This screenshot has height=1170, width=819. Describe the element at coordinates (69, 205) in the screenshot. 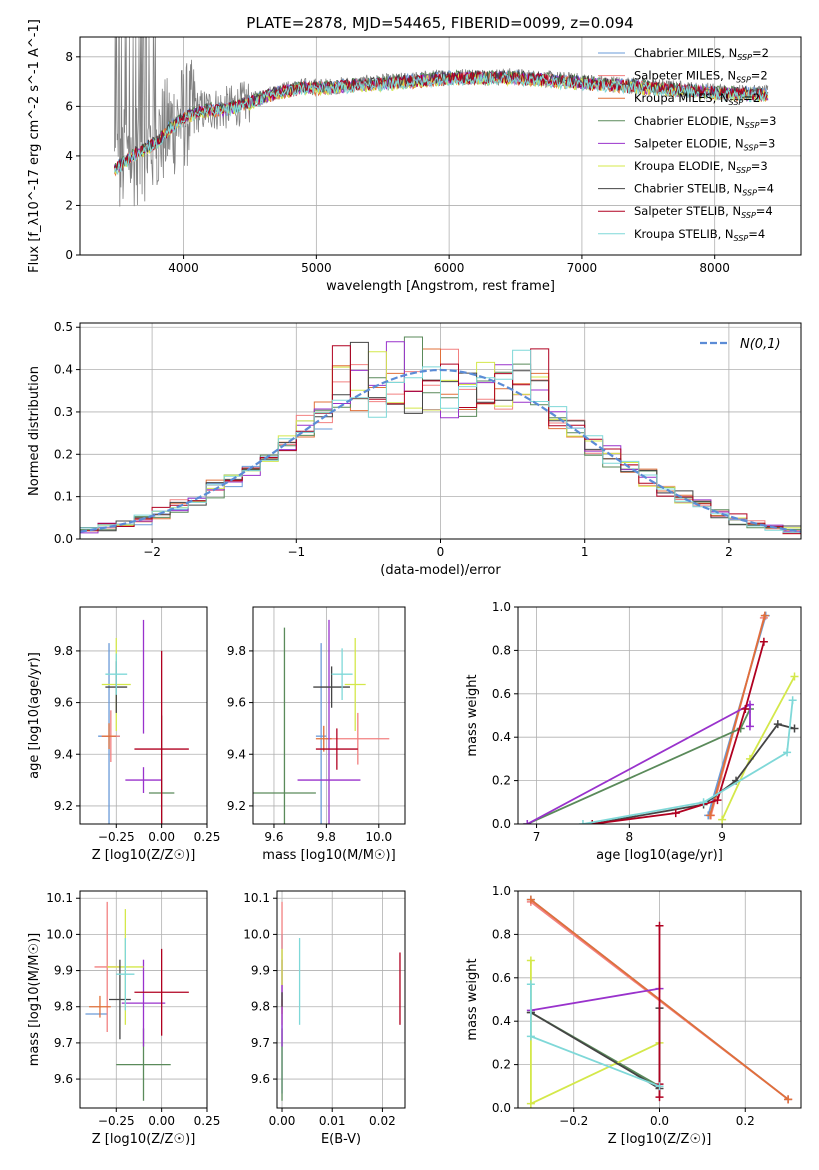

I see `y-tick-label: 2` at that location.